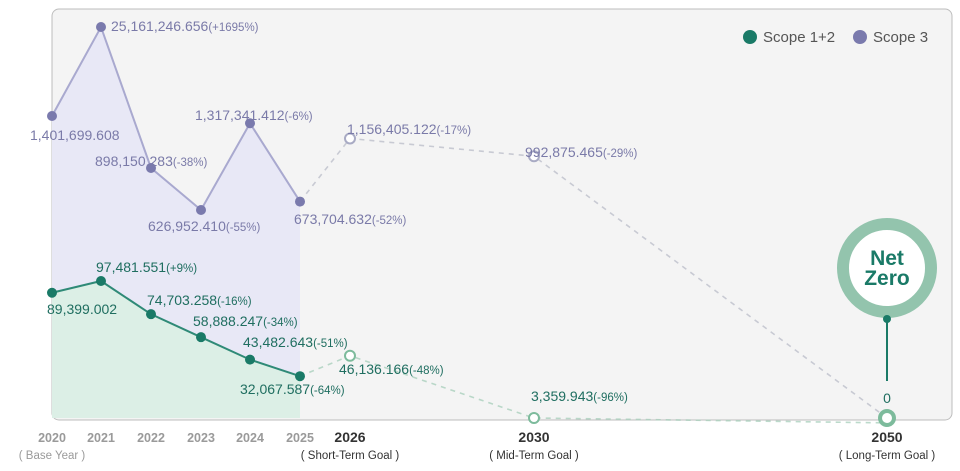  I want to click on x-tick-2025: 2025, so click(300, 438).